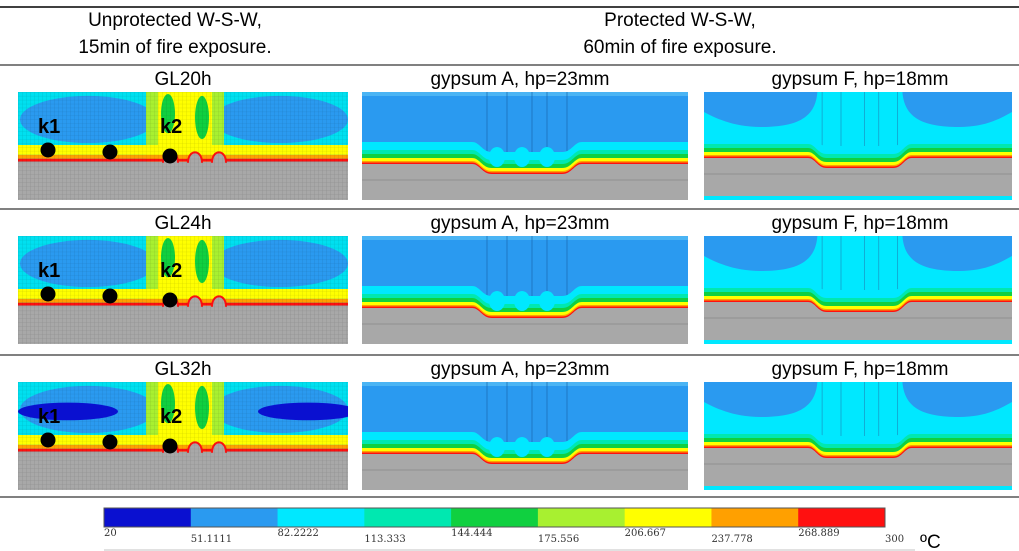 Image resolution: width=1019 pixels, height=551 pixels. I want to click on header-text: Protected W-S-W,, so click(680, 20).